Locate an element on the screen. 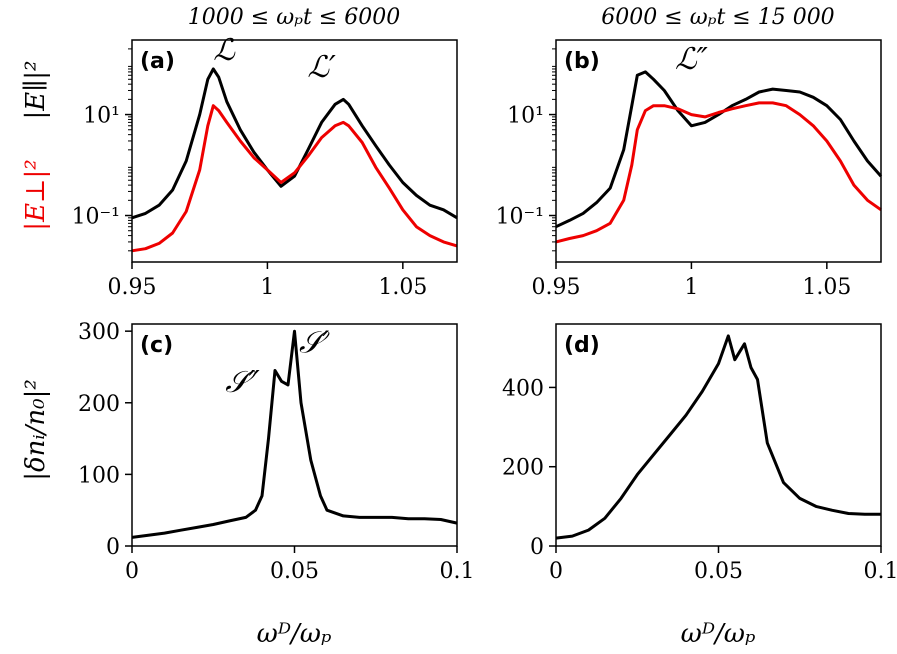 This screenshot has width=897, height=654. annotation: ℒ is located at coordinates (224, 50).